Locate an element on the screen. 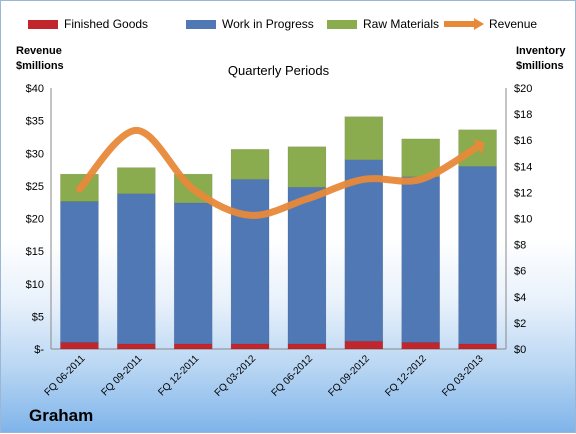  right-tick-label: $0 is located at coordinates (520, 350).